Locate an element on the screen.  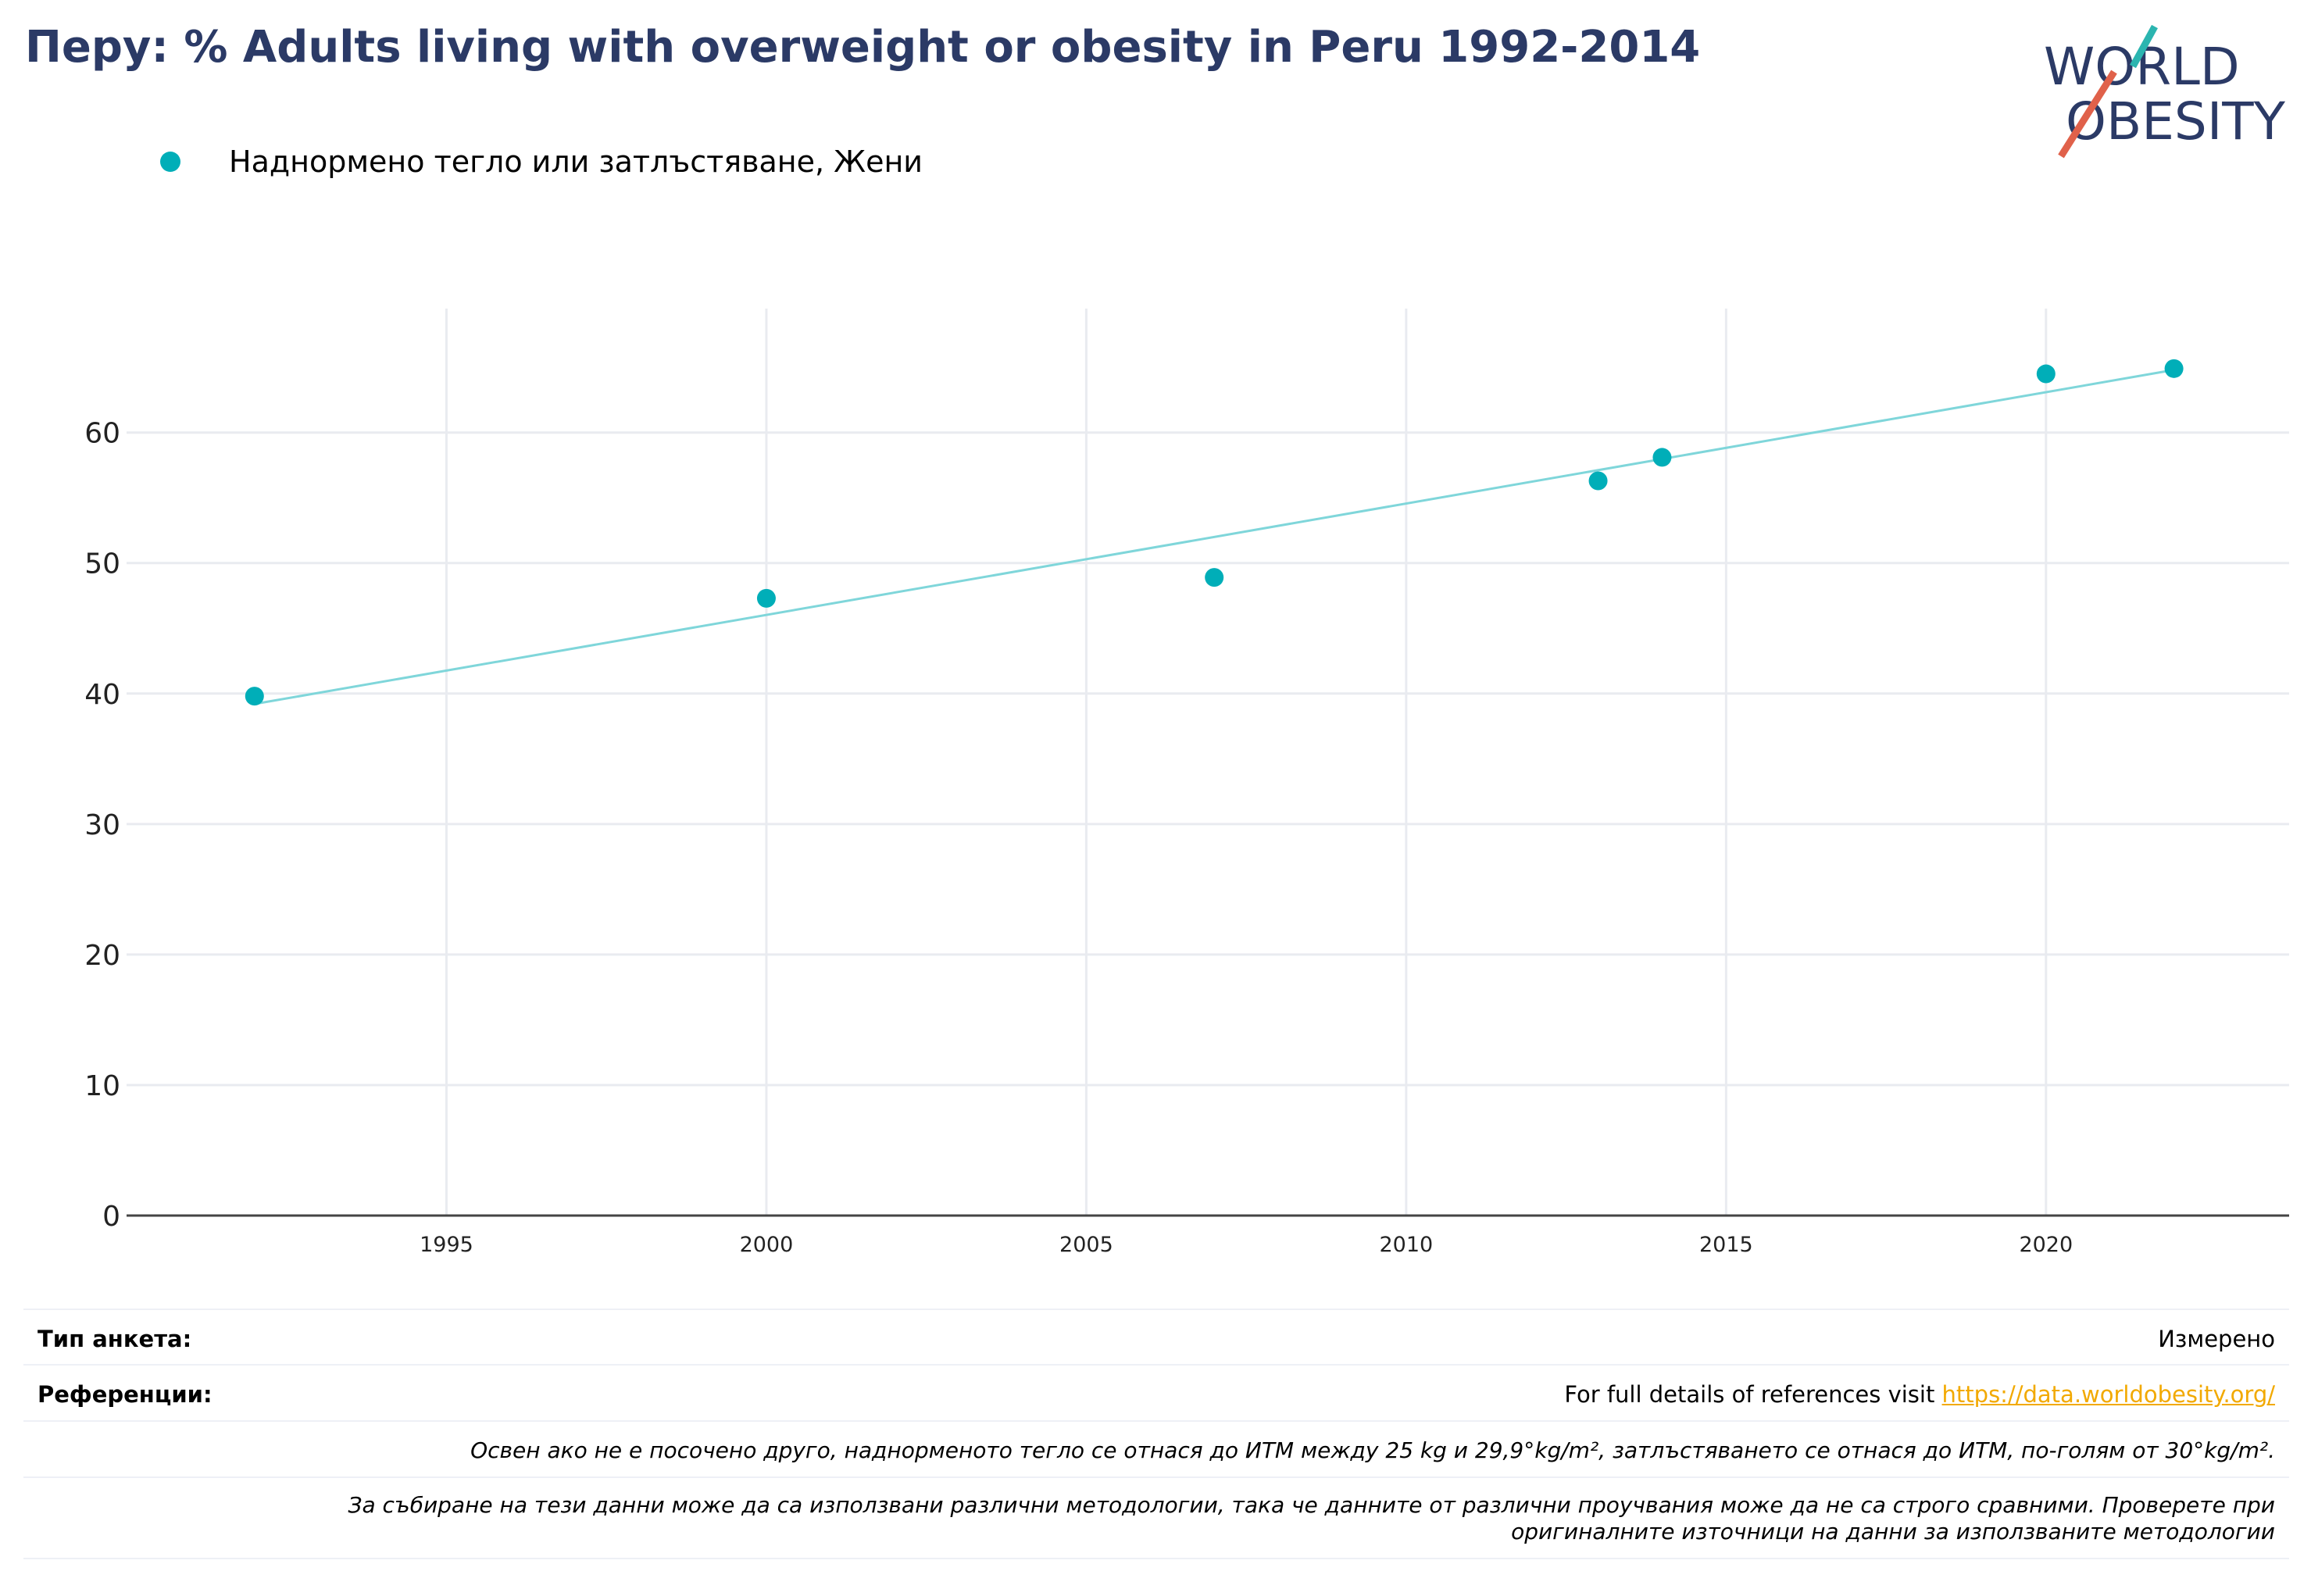
logo-text-obesity: OBESITY is located at coordinates (2176, 121).